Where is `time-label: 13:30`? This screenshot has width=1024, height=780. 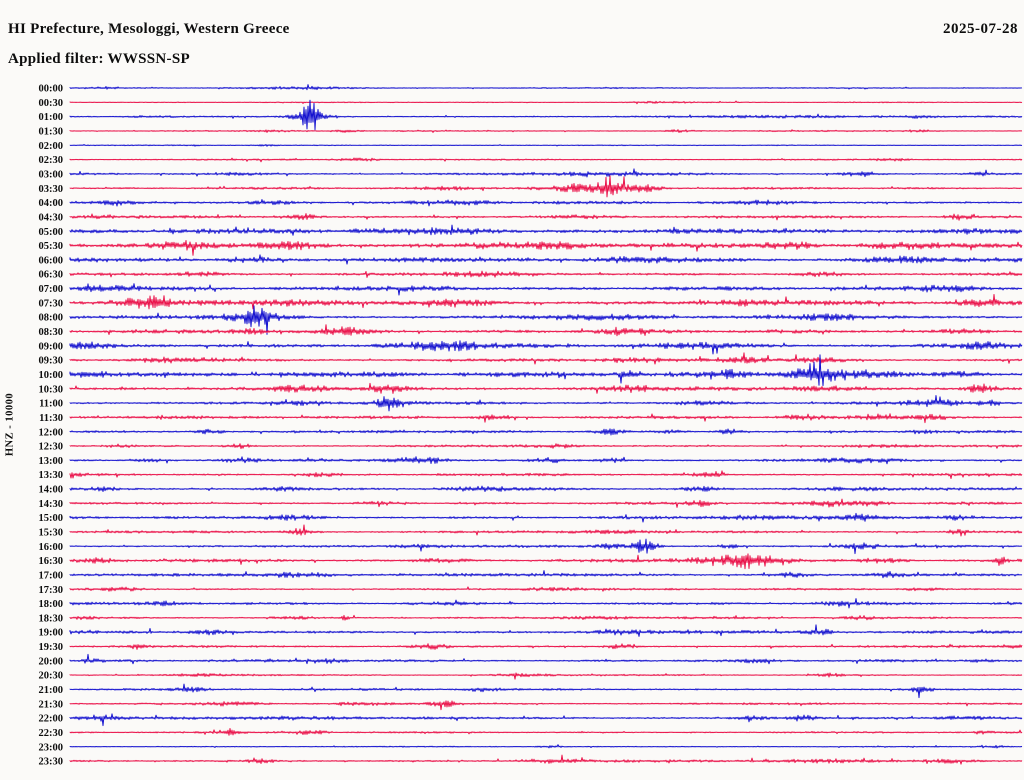
time-label: 13:30 is located at coordinates (51, 475).